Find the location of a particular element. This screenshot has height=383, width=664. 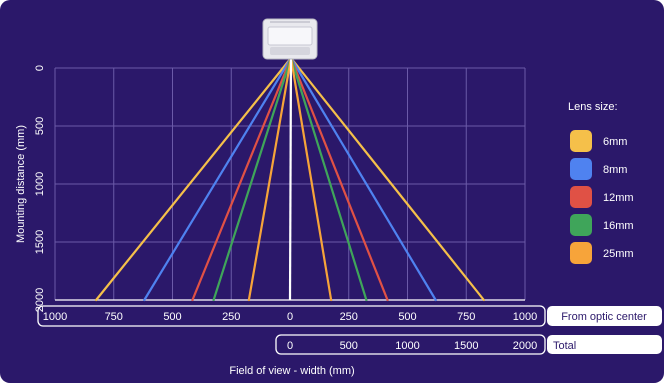

x-axis-total: 0 500 1000 1500 2000 is located at coordinates (410, 344).